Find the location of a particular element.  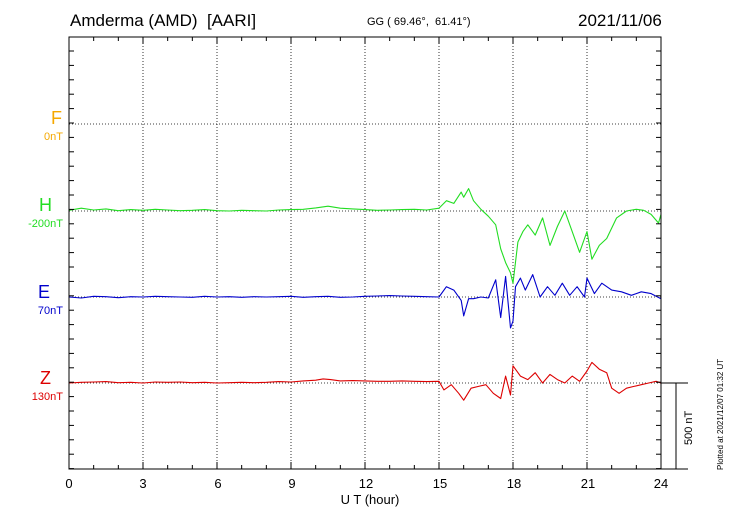

x-tick-label: 21 is located at coordinates (588, 483).